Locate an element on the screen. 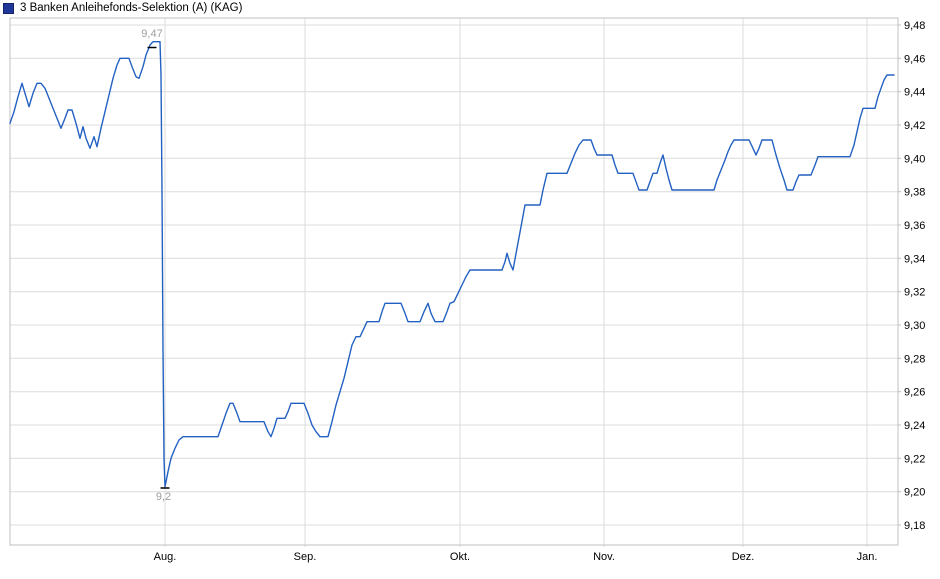 This screenshot has width=940, height=579. series-color-swatch-icon is located at coordinates (8, 8).